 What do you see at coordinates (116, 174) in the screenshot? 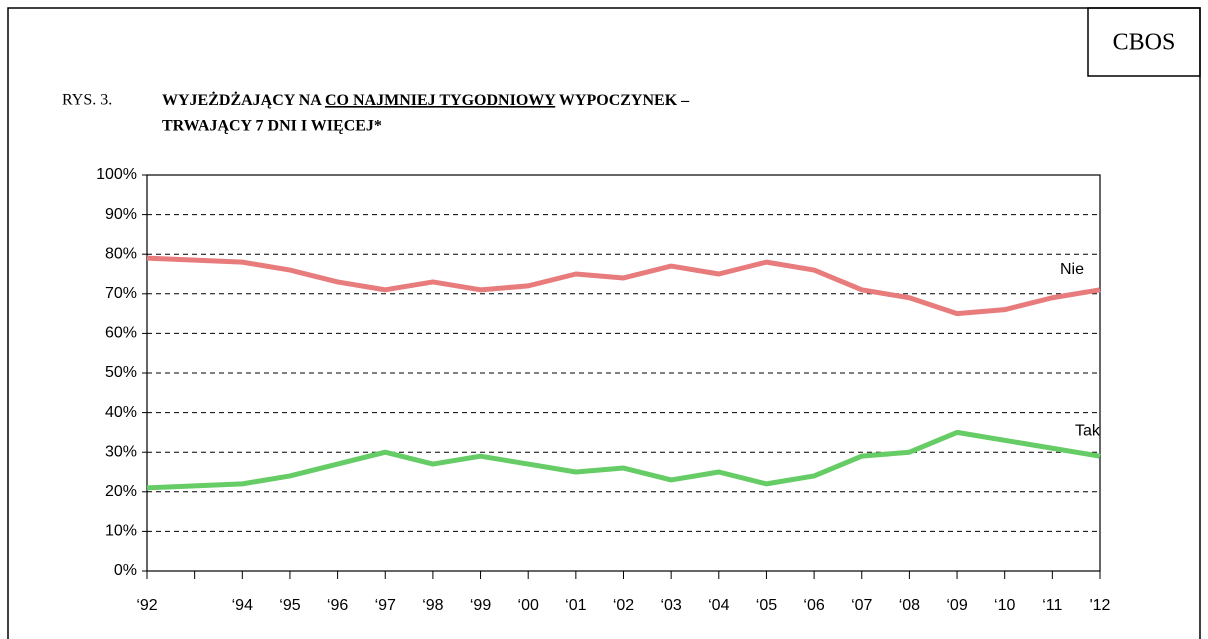
I see `y-tick-label: 100%` at bounding box center [116, 174].